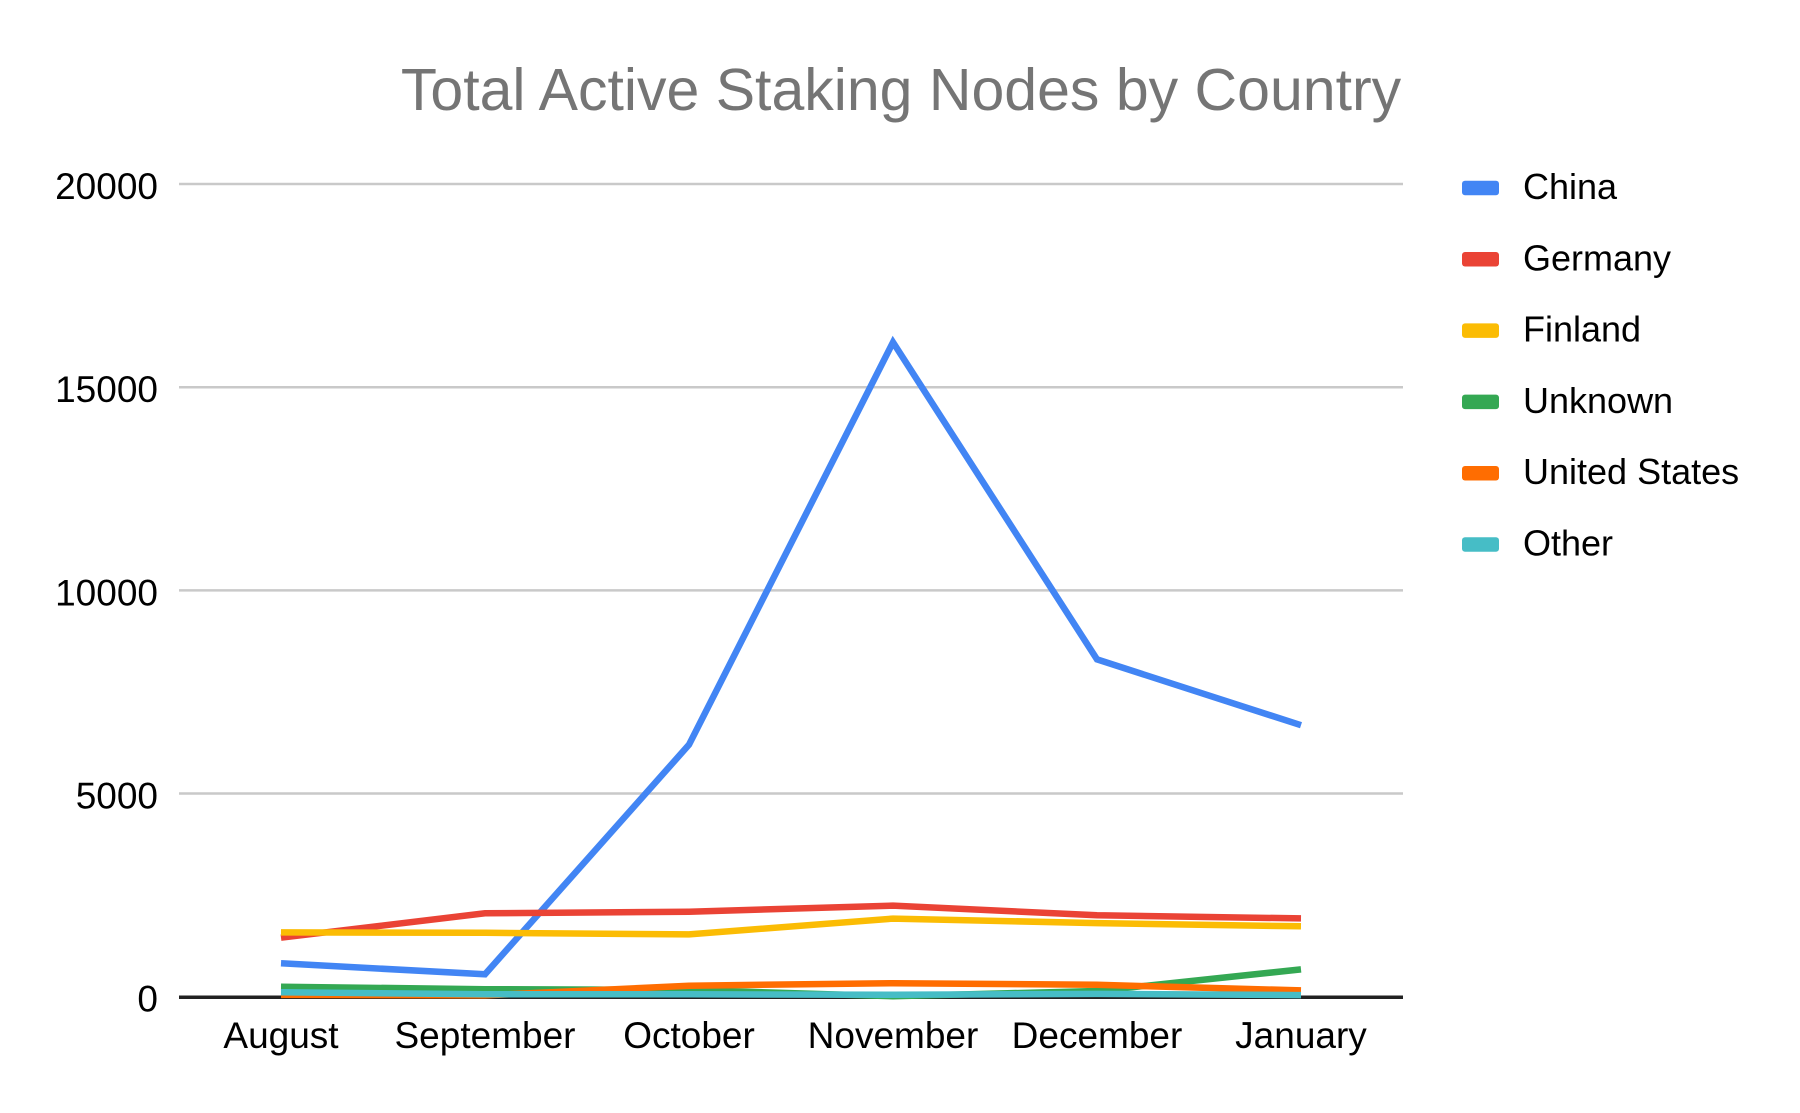 The width and height of the screenshot is (1800, 1113). I want to click on svg-text:Total Active Staking Nodes by: Total Active Staking Nodes by Country, so click(901, 90).